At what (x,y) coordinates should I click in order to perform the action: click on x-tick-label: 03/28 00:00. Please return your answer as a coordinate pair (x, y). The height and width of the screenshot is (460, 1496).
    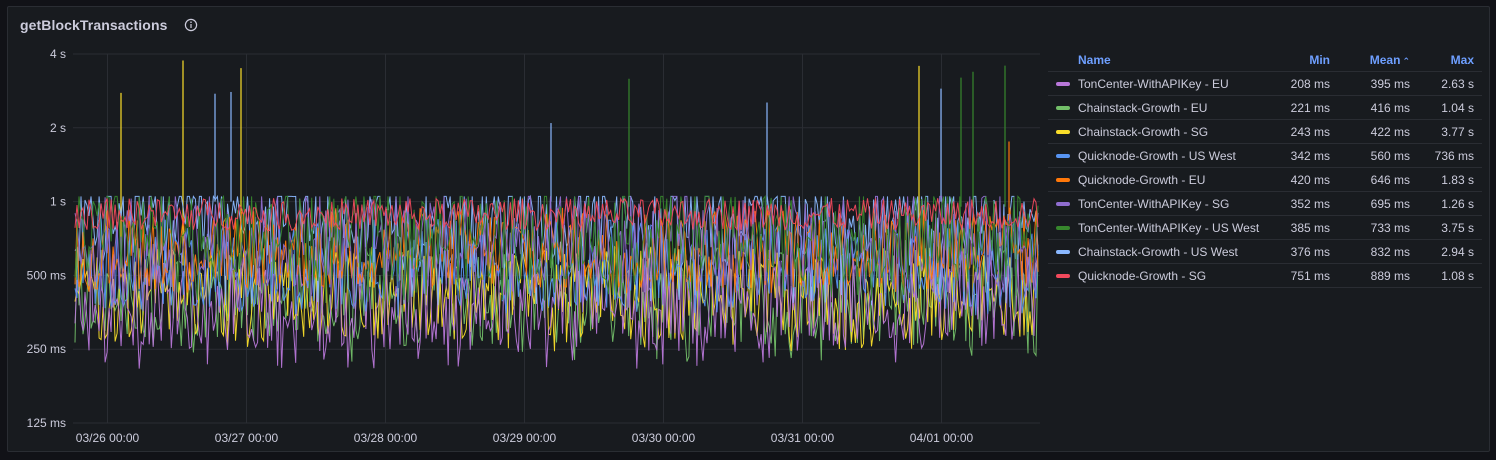
    Looking at the image, I should click on (386, 438).